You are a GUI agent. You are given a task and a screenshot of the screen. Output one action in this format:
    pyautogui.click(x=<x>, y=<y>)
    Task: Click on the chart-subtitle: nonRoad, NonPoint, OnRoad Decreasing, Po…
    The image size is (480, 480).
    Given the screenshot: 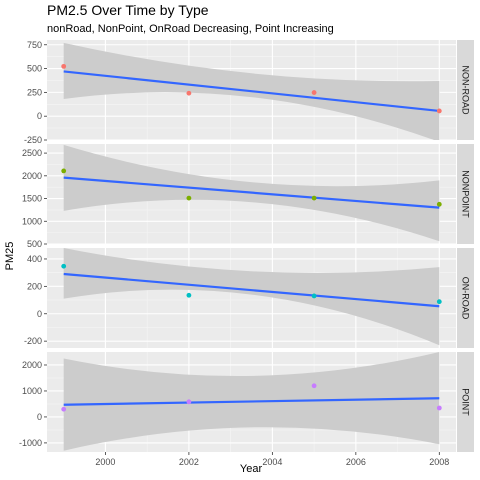 What is the action you would take?
    pyautogui.click(x=190, y=29)
    